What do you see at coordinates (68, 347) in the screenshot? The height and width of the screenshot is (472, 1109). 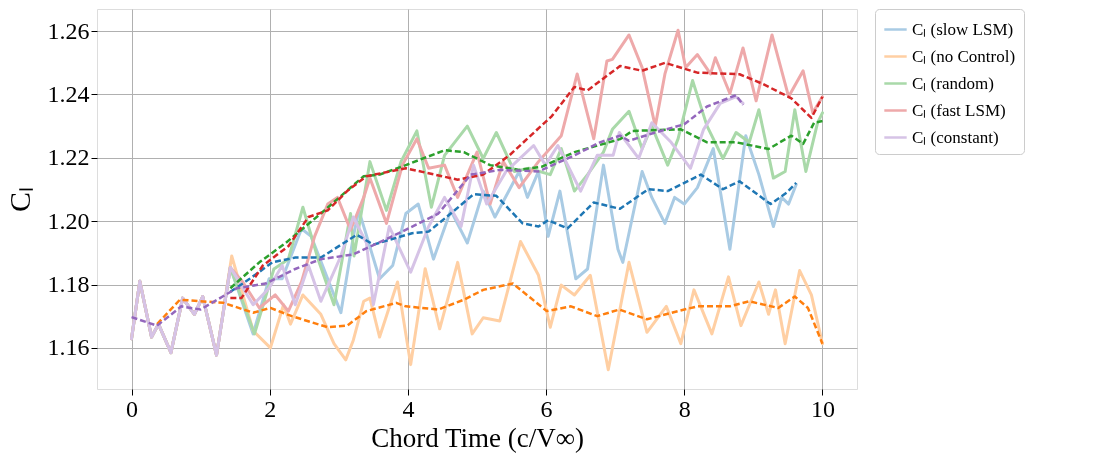 I see `y-tick-label: 1.16` at bounding box center [68, 347].